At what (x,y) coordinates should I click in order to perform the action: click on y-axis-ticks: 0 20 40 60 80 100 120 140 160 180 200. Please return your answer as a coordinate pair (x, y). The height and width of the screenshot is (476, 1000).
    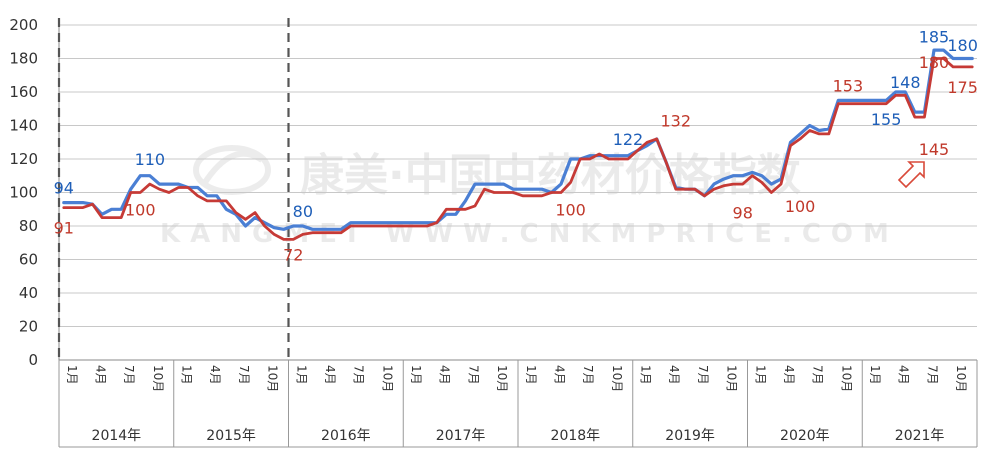
    Looking at the image, I should click on (23, 192).